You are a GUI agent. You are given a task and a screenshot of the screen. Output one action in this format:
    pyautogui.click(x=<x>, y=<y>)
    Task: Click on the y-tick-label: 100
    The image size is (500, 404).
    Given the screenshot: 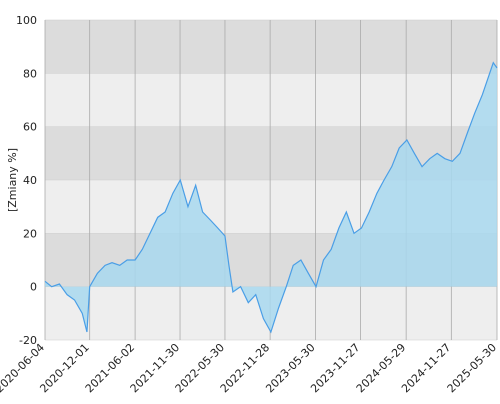 What is the action you would take?
    pyautogui.click(x=26, y=20)
    